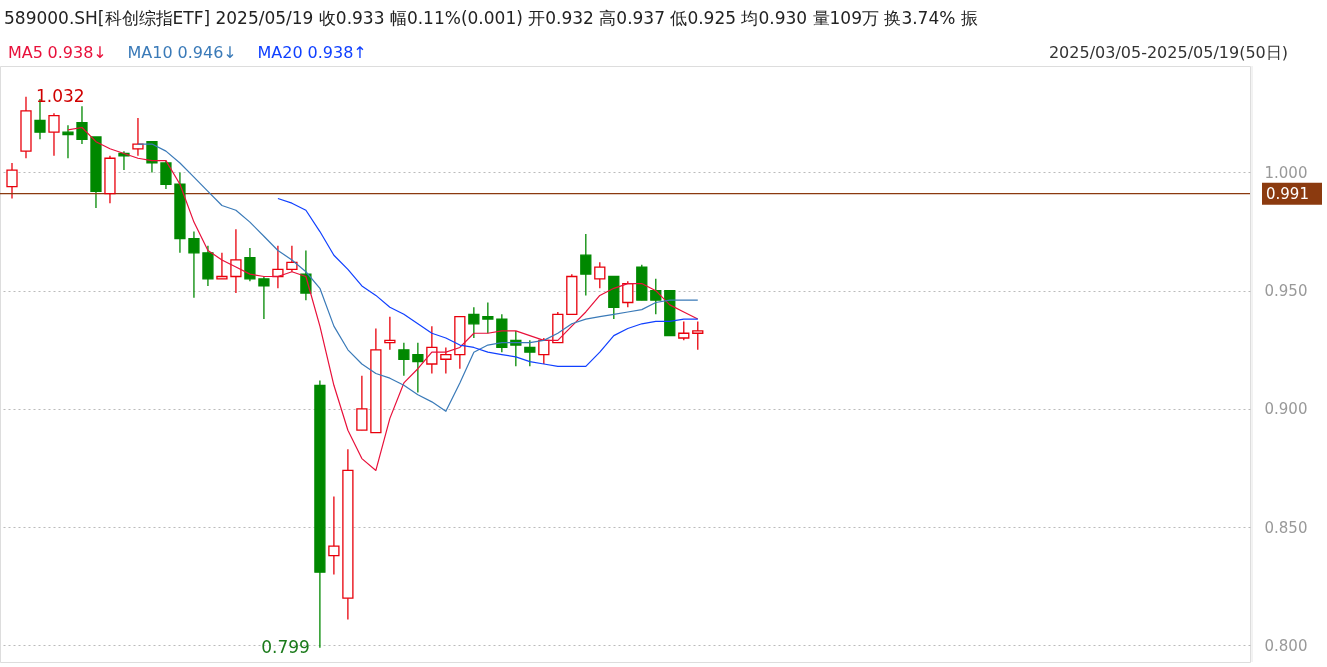 This screenshot has width=1327, height=667. I want to click on text: 0.946↓, so click(207, 52).